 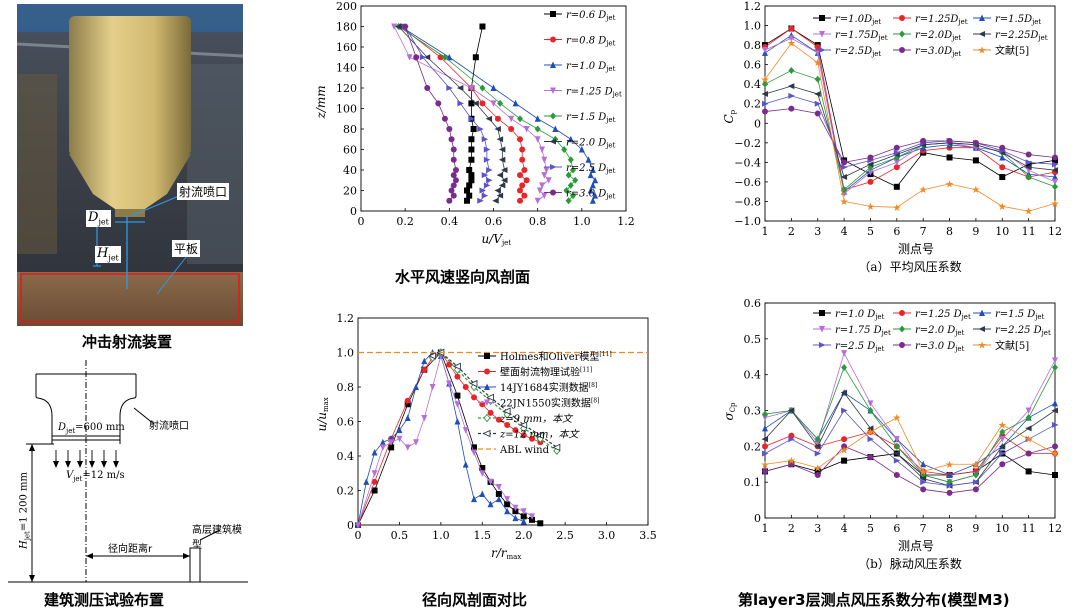 I want to click on legend-label: r=0.6 Djet, so click(x=591, y=16).